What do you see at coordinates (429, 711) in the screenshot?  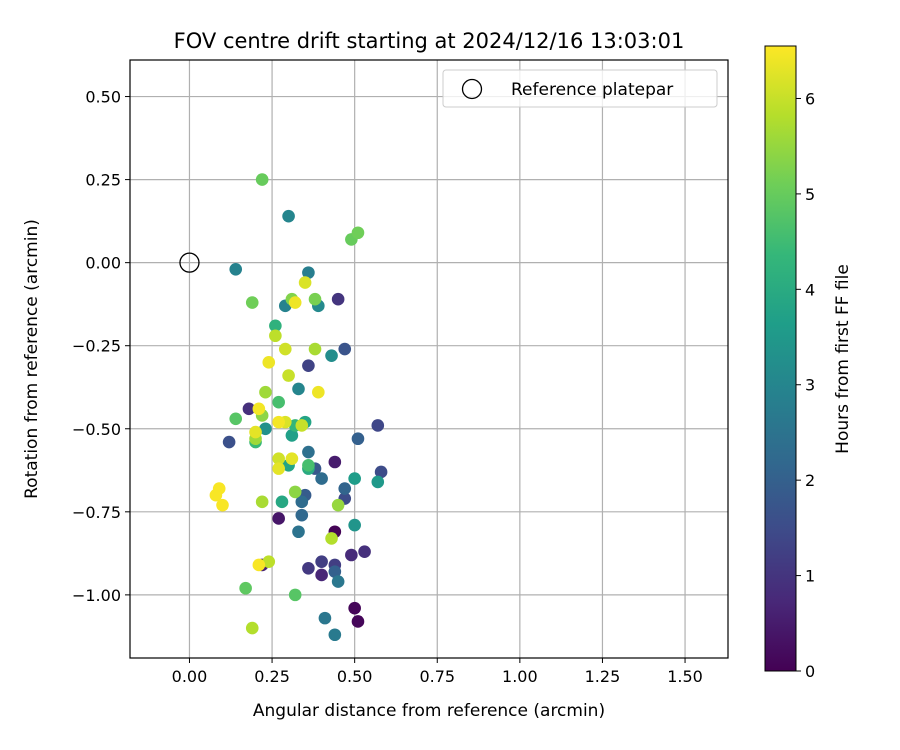 I see `x-axis-label: Angular distance from reference (arcmin)` at bounding box center [429, 711].